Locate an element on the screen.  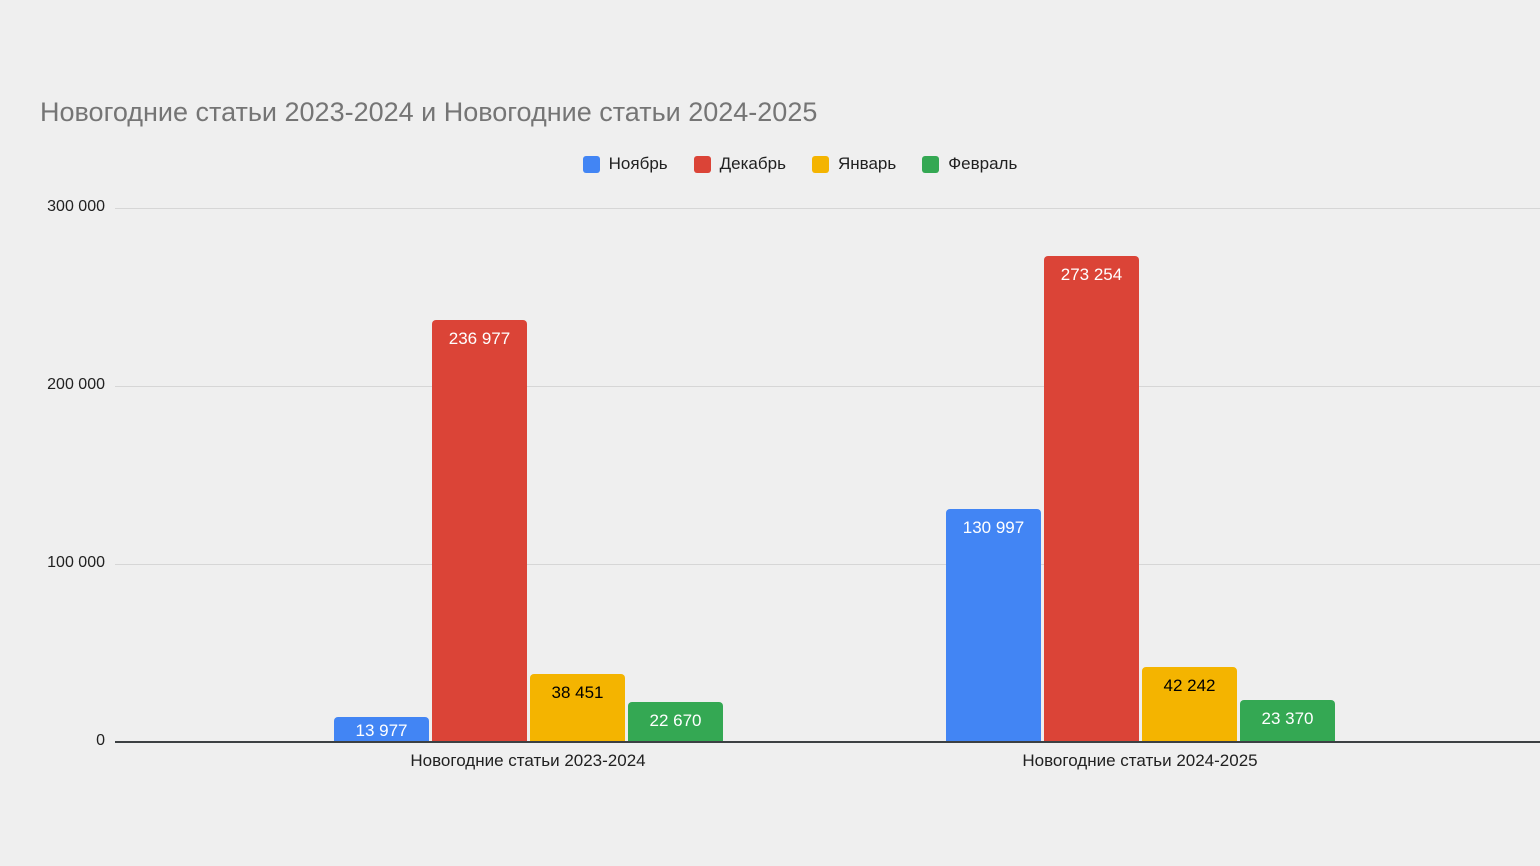
legend-item: Ноябрь is located at coordinates (625, 164).